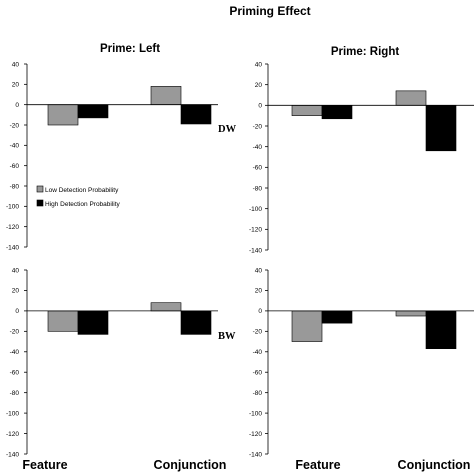  What do you see at coordinates (365, 52) in the screenshot?
I see `panel-title-right: Prime: Right` at bounding box center [365, 52].